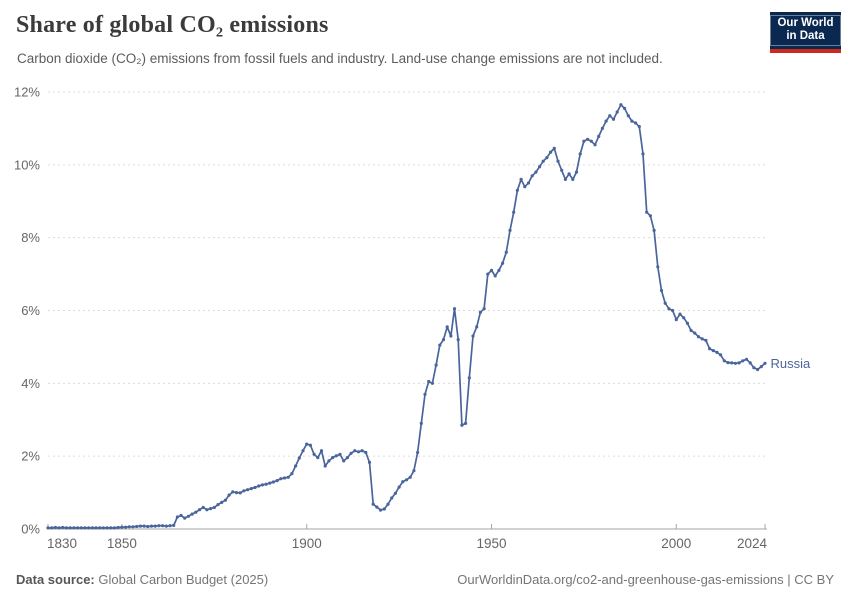  I want to click on svg-text: 4%, so click(30, 383).